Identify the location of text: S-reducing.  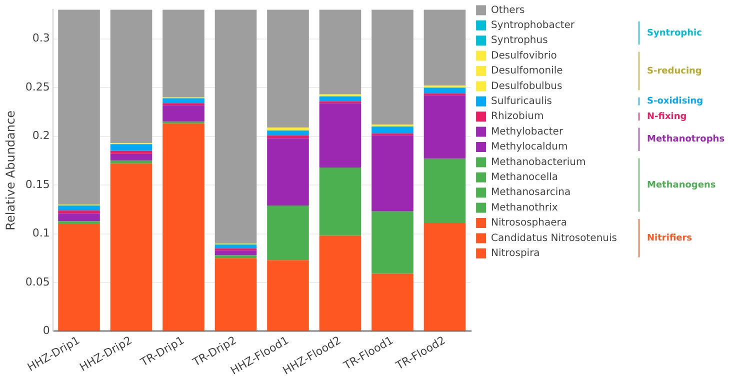
(674, 71).